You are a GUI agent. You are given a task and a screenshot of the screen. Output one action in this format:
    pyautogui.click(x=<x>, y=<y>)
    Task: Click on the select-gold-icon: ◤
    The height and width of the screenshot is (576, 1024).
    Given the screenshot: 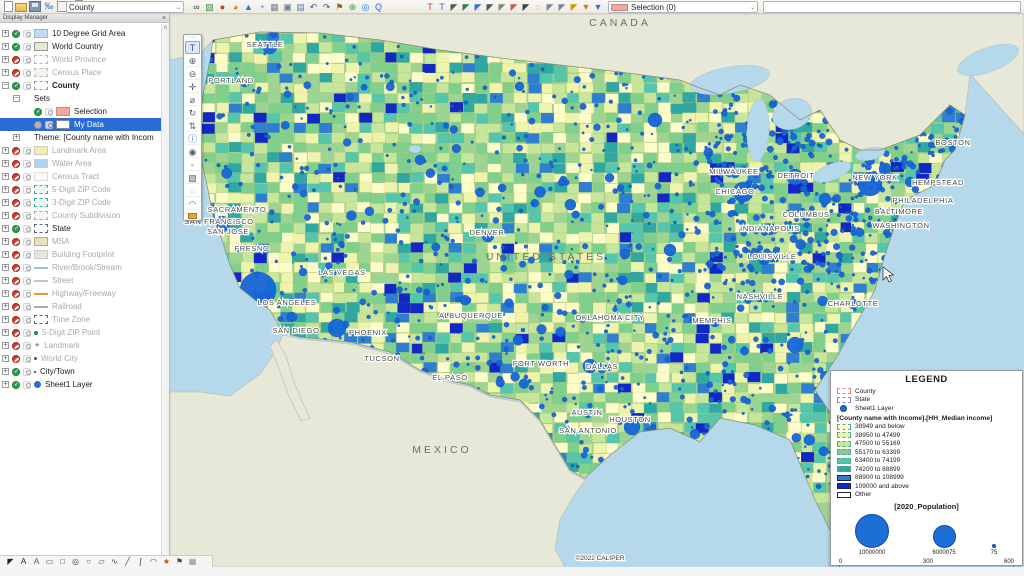 What is the action you would take?
    pyautogui.click(x=574, y=7)
    